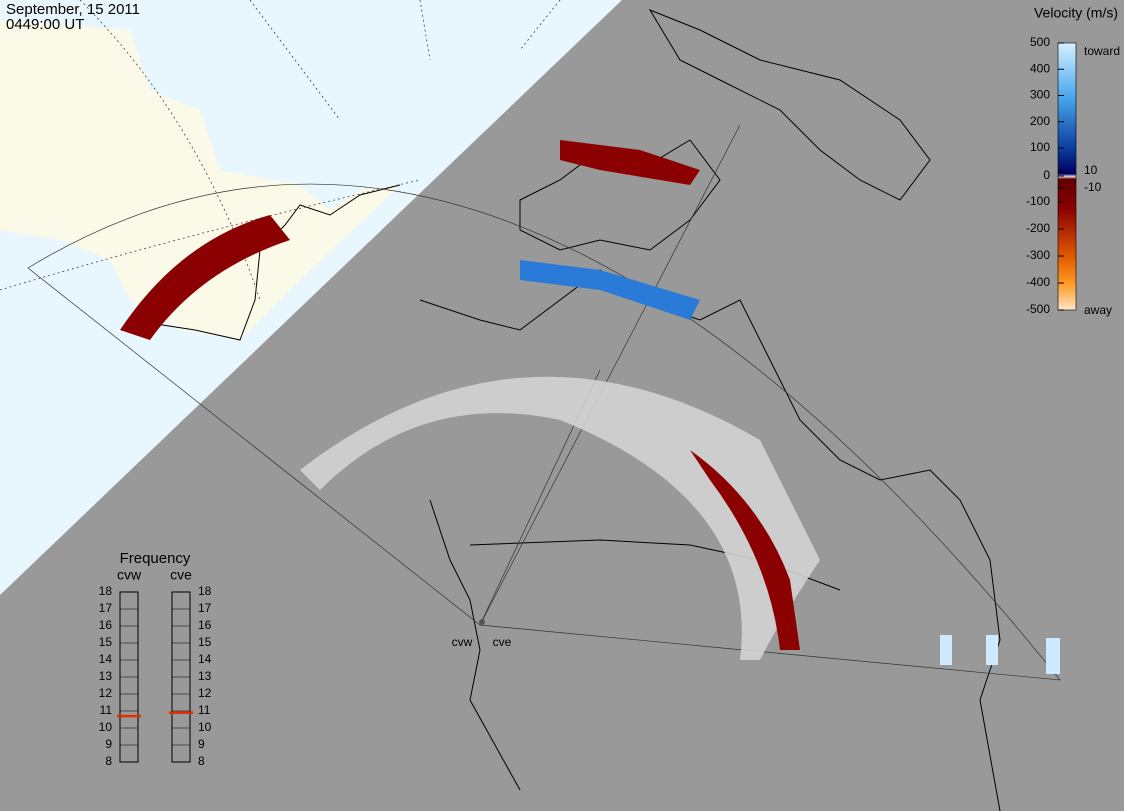 The height and width of the screenshot is (811, 1124). Describe the element at coordinates (1038, 282) in the screenshot. I see `tick-label: -400` at that location.